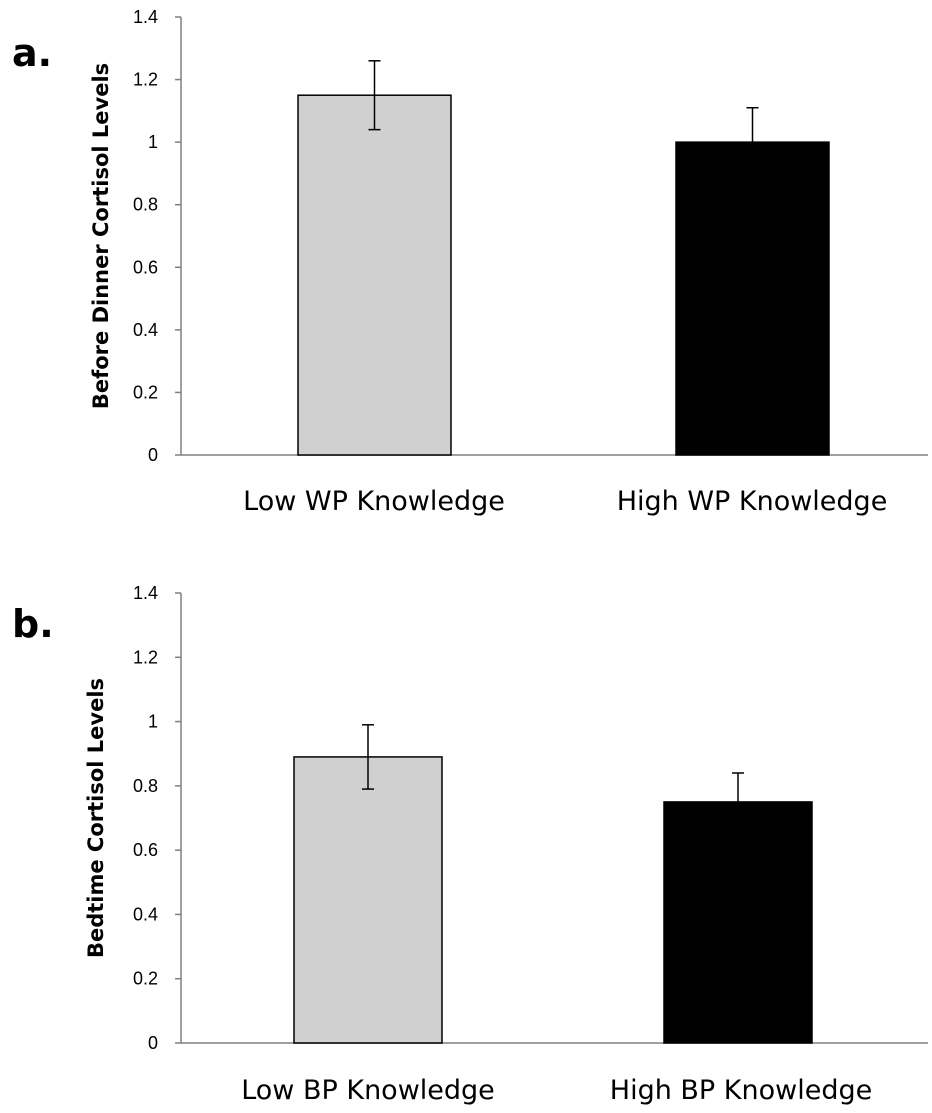  What do you see at coordinates (752, 501) in the screenshot?
I see `x-category-label: High WP Knowledge` at bounding box center [752, 501].